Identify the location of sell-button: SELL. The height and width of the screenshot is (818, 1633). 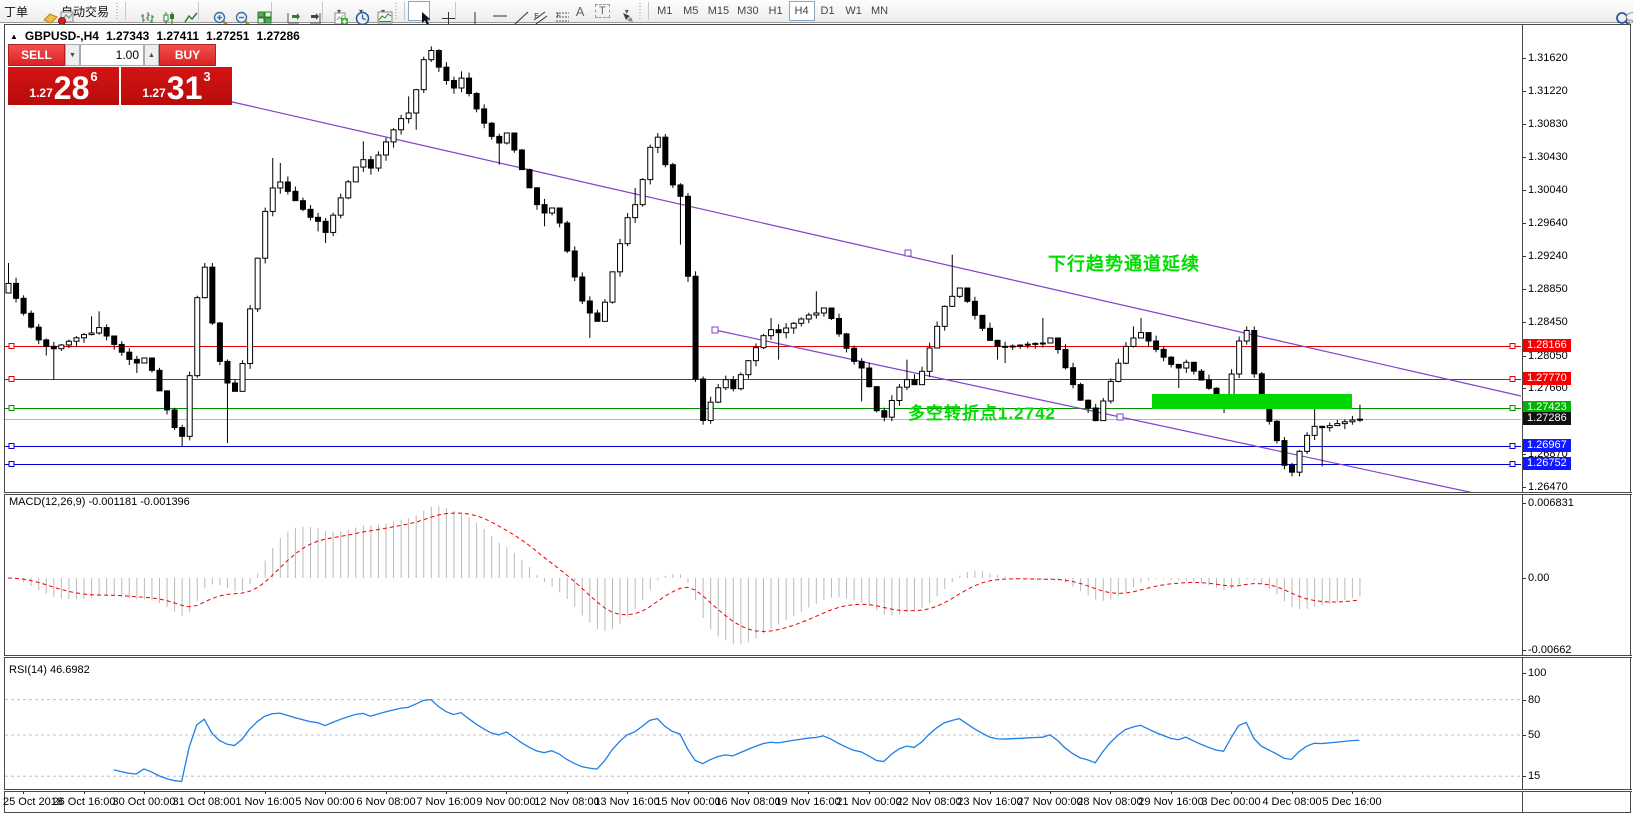
(36, 55).